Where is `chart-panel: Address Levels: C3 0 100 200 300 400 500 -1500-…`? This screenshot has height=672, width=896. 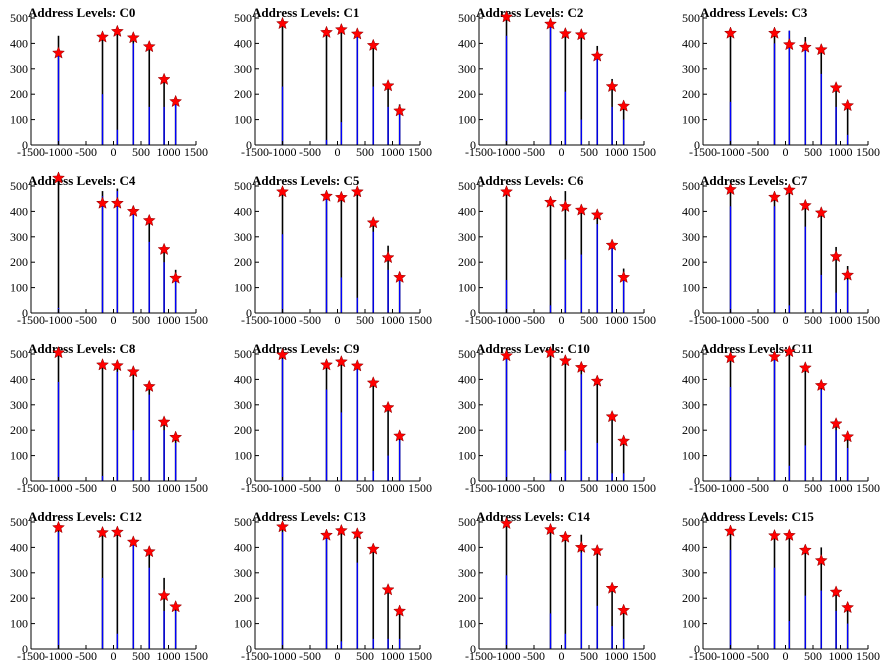 chart-panel: Address Levels: C3 0 100 200 300 400 500 -1500-… is located at coordinates (784, 84).